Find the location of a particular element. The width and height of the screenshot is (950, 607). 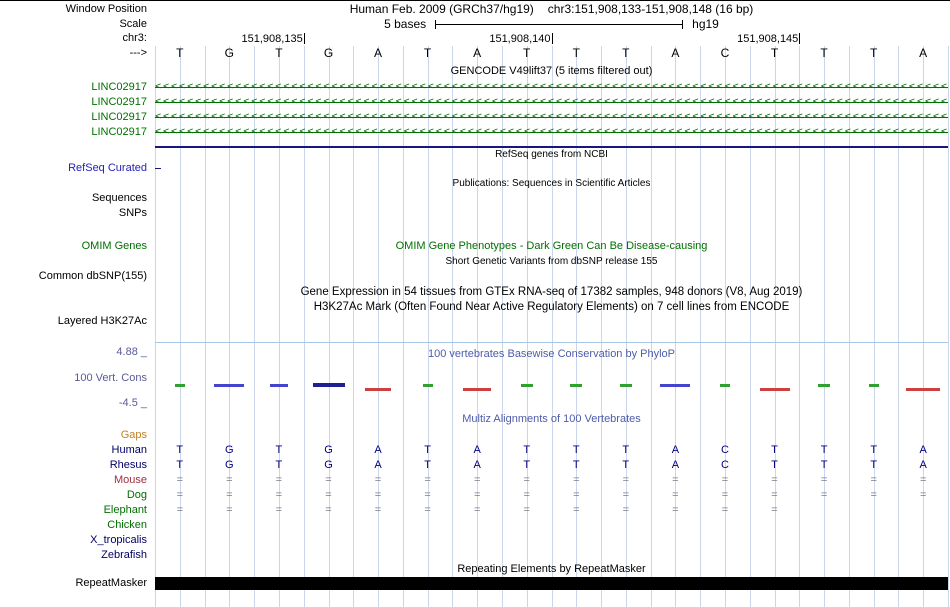

conservation-min-row: -4.5 _ is located at coordinates (475, 403).